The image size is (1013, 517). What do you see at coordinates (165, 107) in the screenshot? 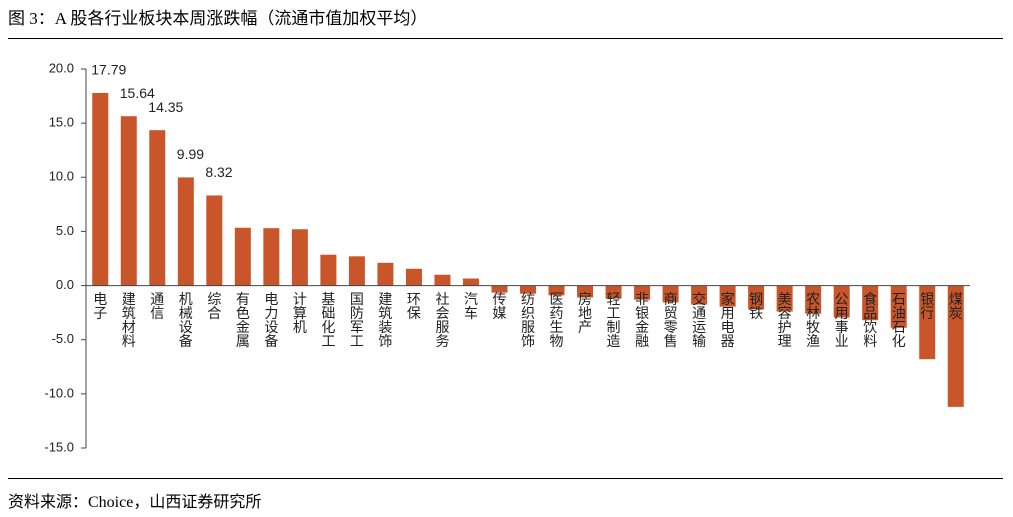
I see `data-label: 14.35` at bounding box center [165, 107].